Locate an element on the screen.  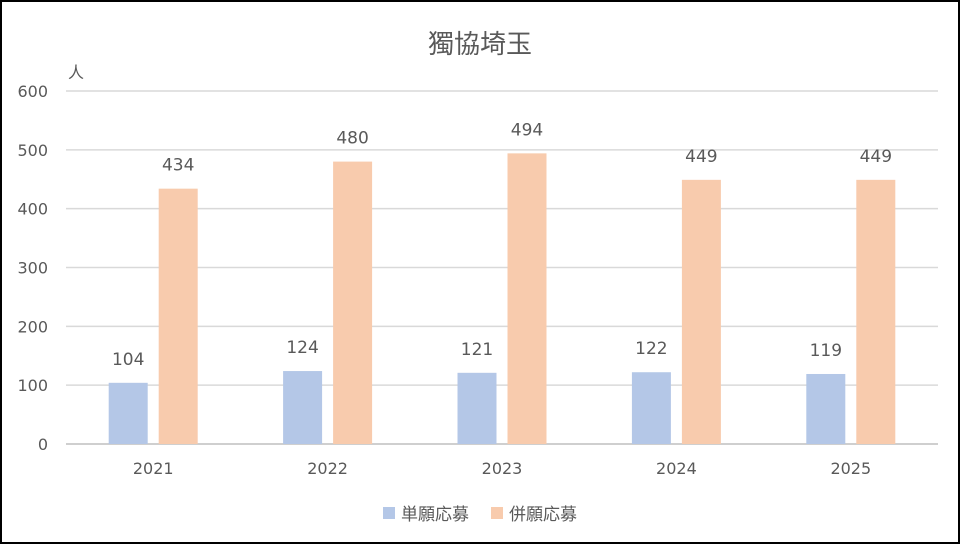
data-label: 494 is located at coordinates (527, 130).